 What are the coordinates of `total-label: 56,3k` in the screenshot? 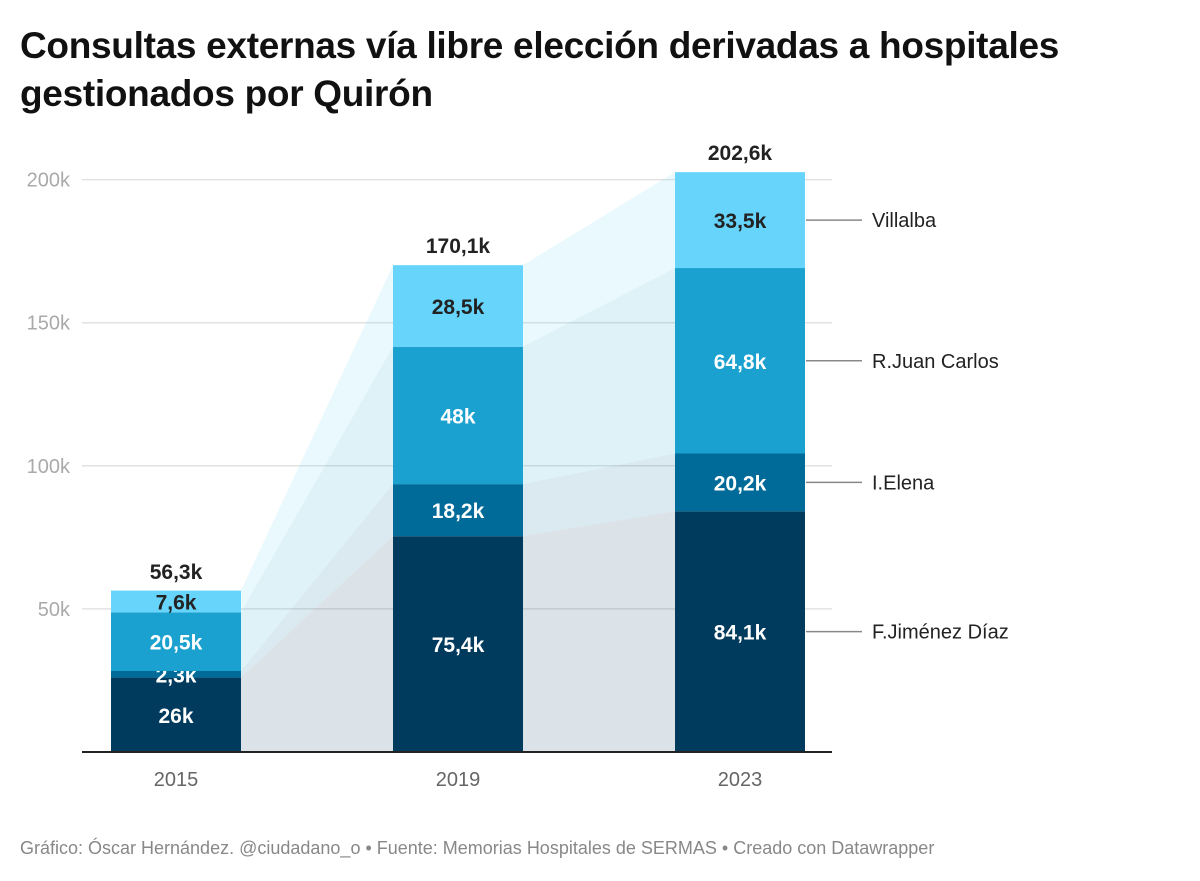 It's located at (176, 572).